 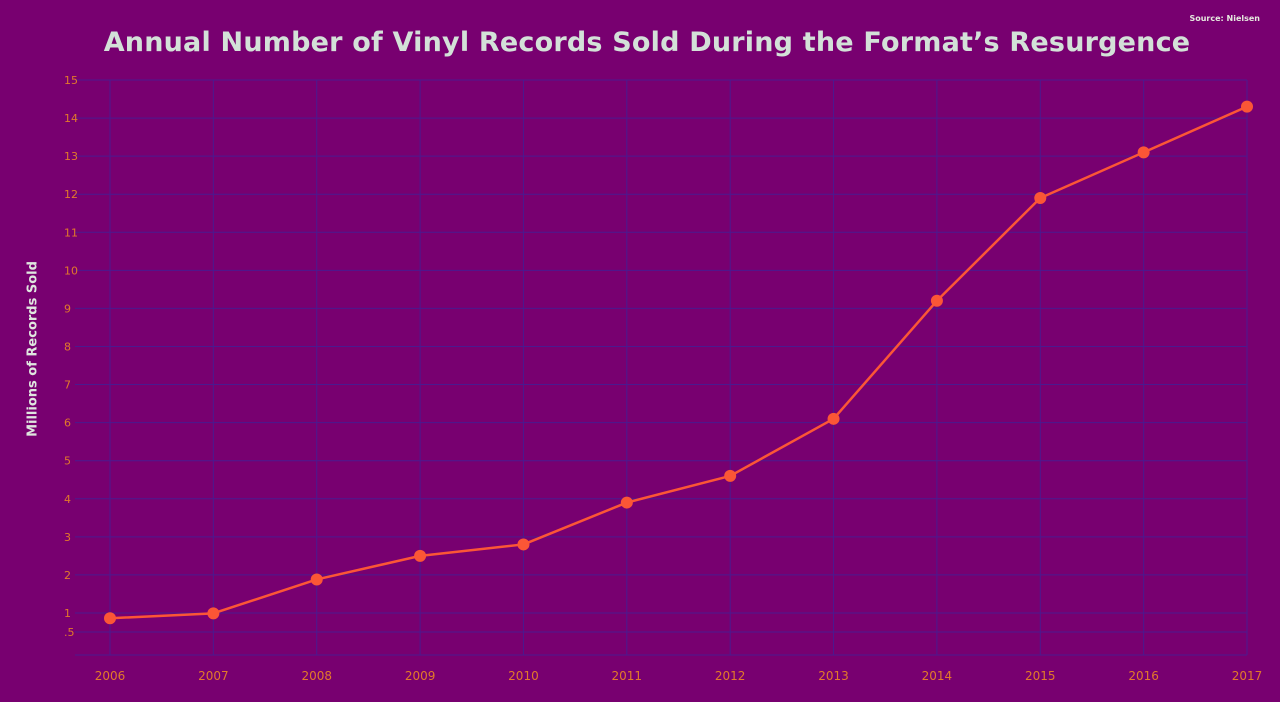 I want to click on source-note: Source: Nielsen, so click(x=1224, y=18).